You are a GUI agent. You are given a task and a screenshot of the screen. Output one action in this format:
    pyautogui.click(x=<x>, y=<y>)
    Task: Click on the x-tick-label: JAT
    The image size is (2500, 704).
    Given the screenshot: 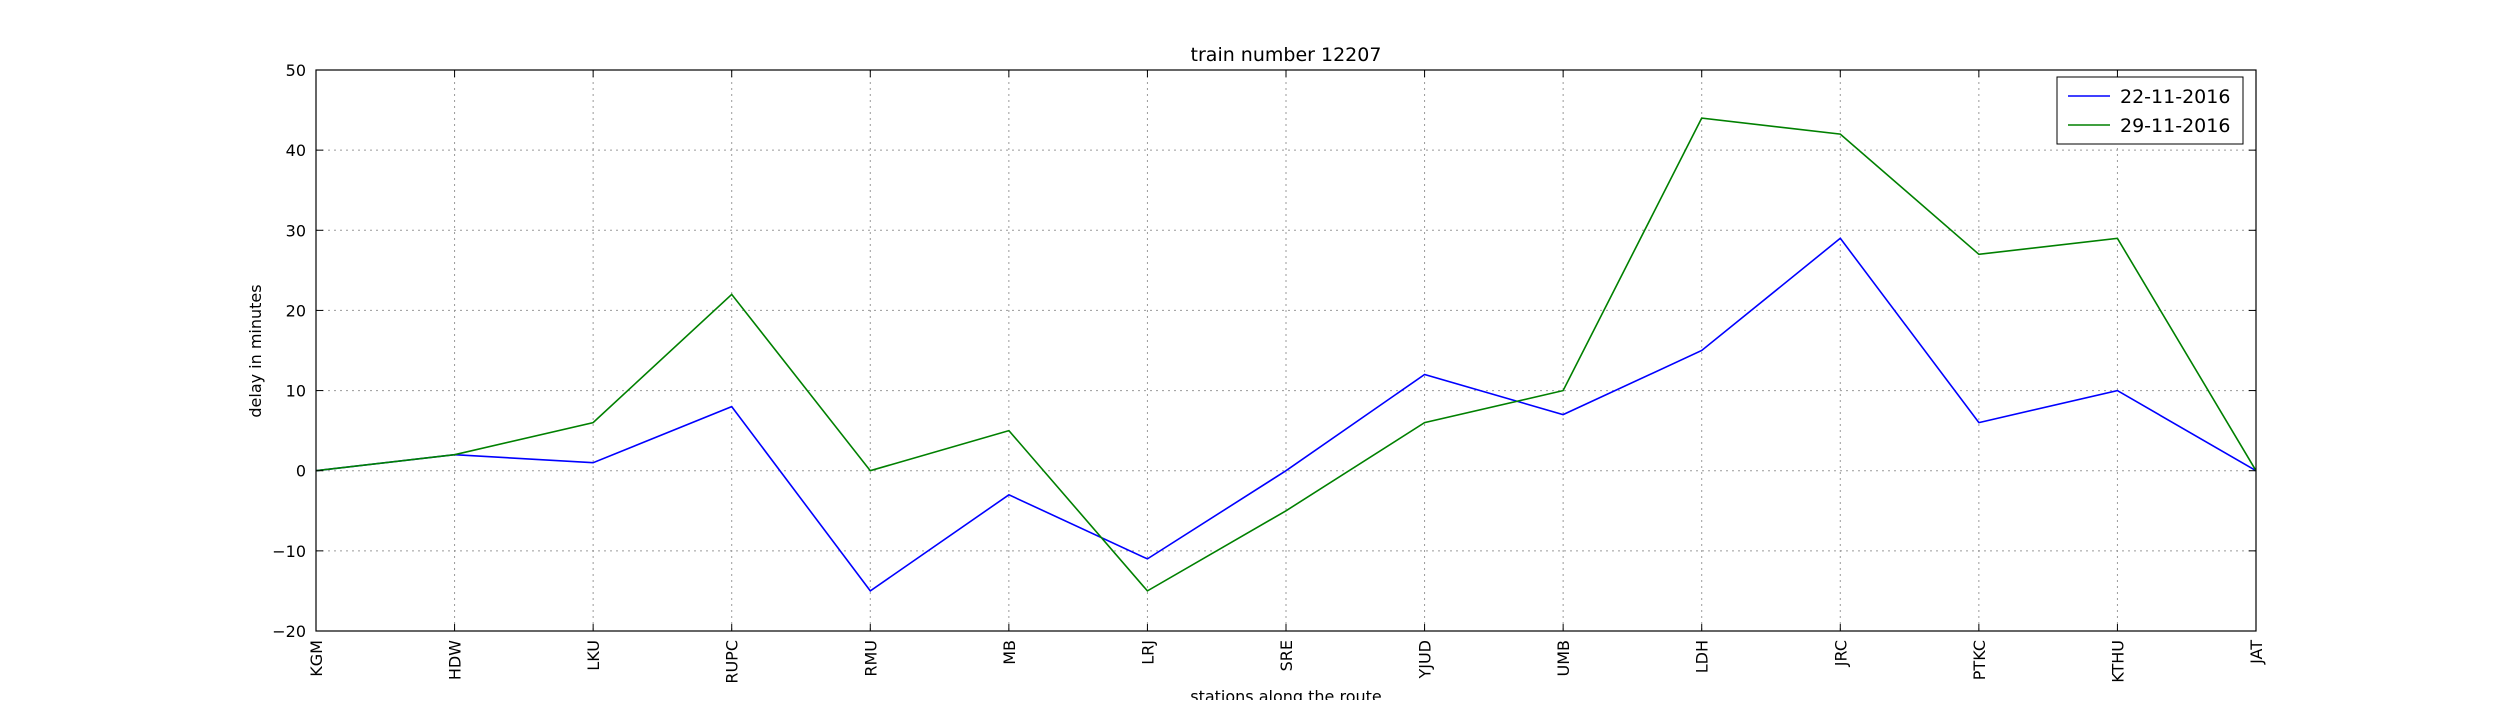 What is the action you would take?
    pyautogui.click(x=2256, y=652)
    